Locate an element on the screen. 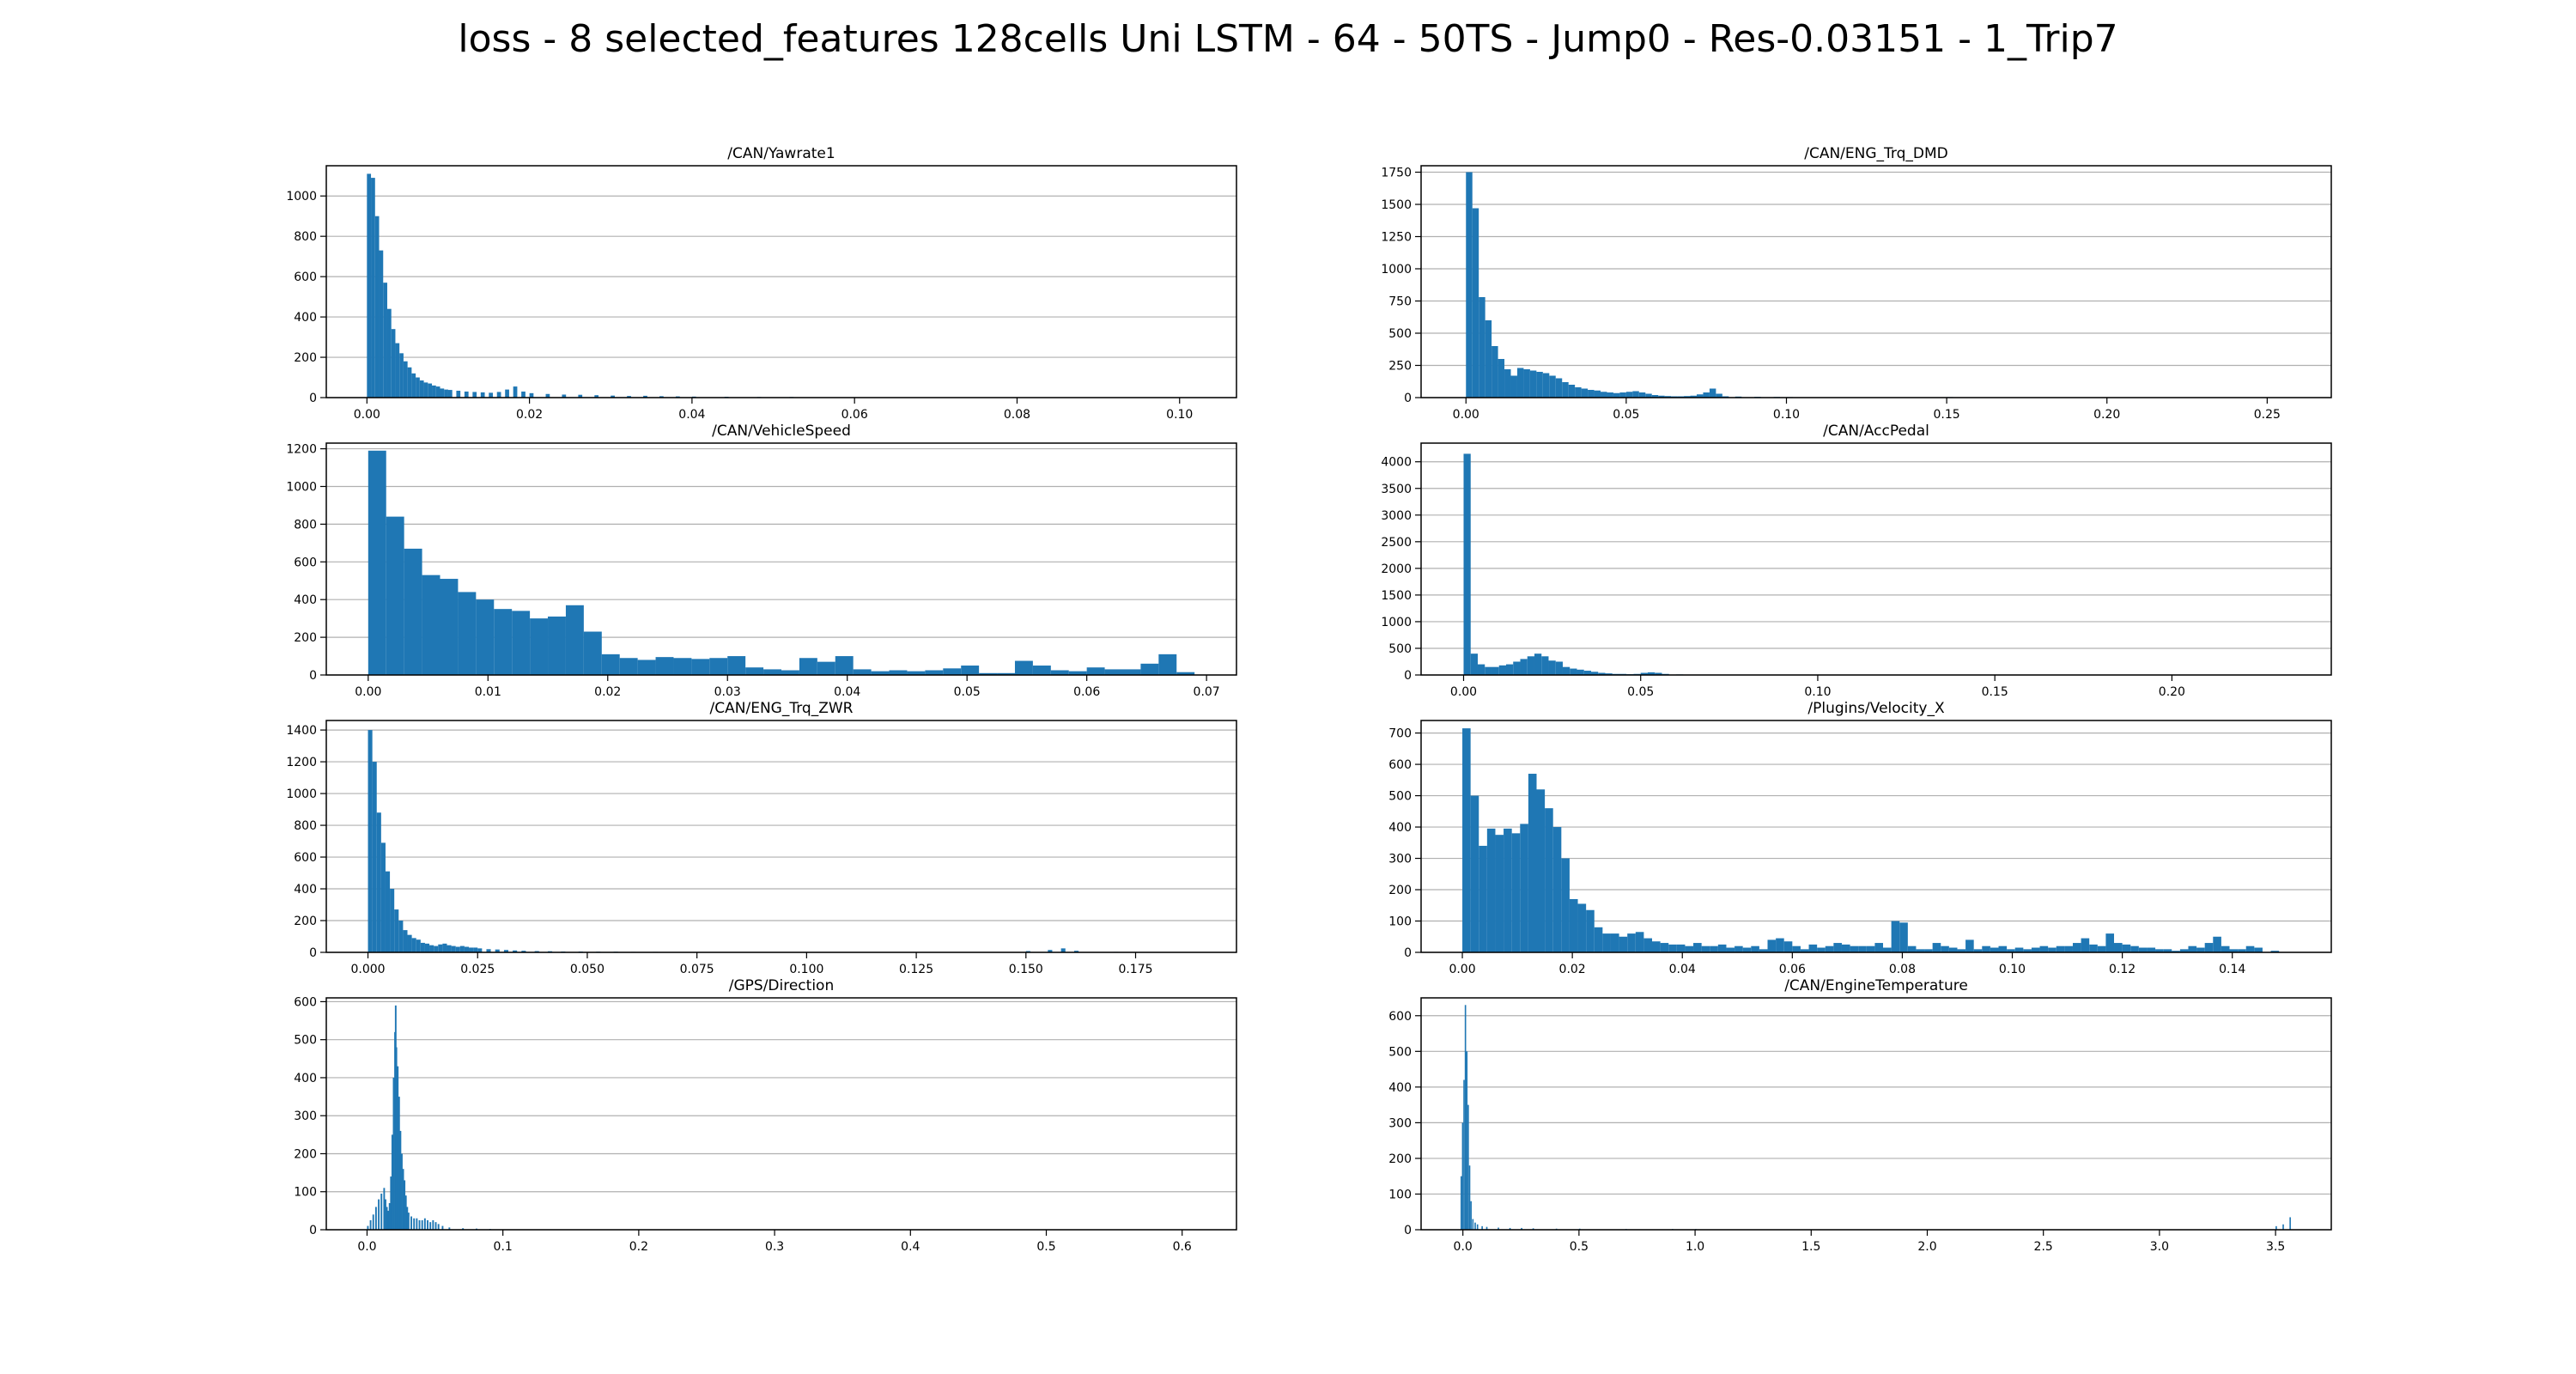 The height and width of the screenshot is (1374, 2576). x-tick-label: 0.10 is located at coordinates (2012, 969).